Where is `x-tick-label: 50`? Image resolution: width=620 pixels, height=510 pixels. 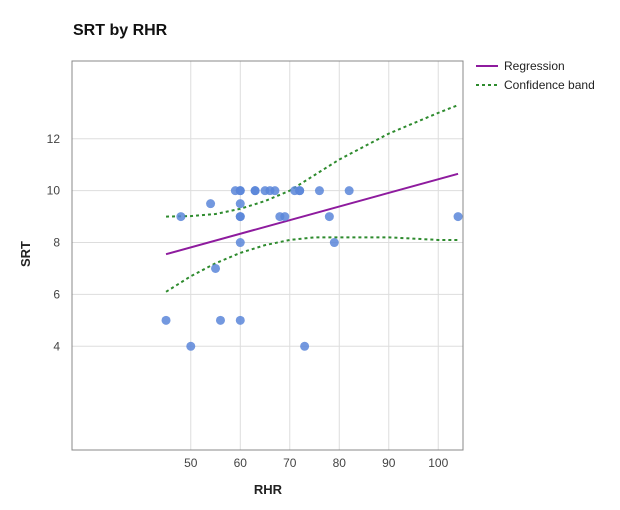 x-tick-label: 50 is located at coordinates (191, 463).